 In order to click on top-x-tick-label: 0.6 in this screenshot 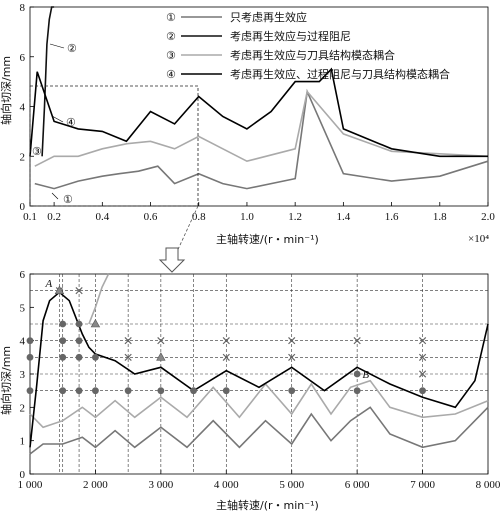, I will do `click(151, 217)`.